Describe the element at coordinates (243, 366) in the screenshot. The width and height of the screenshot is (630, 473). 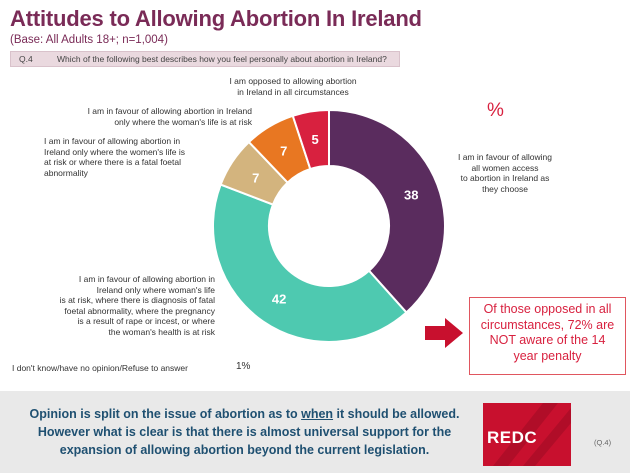
I see `dont-know-value: 1%` at that location.